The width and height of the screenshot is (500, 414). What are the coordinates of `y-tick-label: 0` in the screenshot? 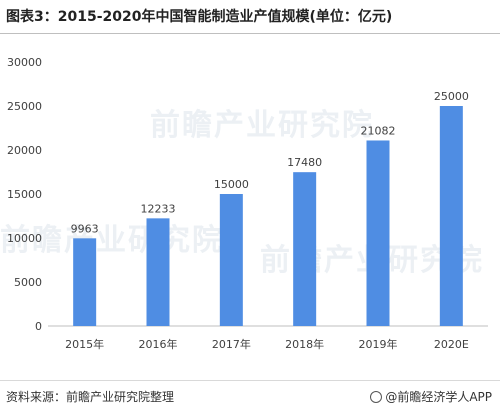 It's located at (38, 326).